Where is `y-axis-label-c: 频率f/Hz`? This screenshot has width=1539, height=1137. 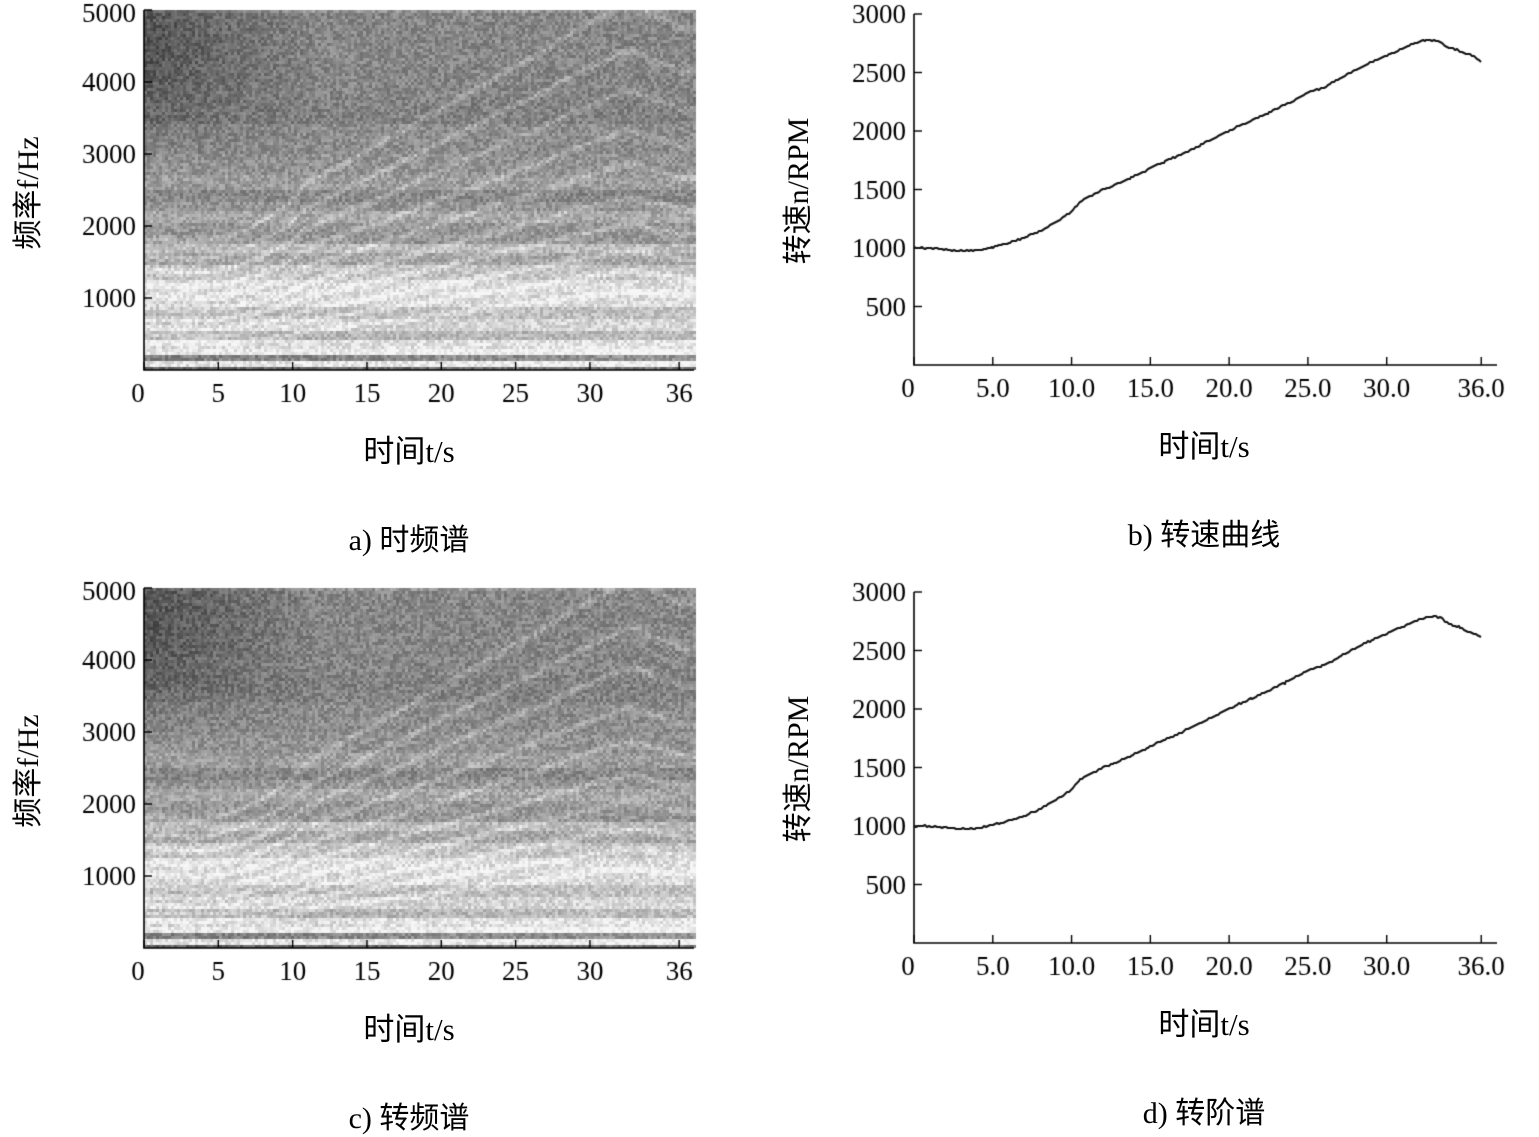 y-axis-label-c: 频率f/Hz is located at coordinates (28, 771).